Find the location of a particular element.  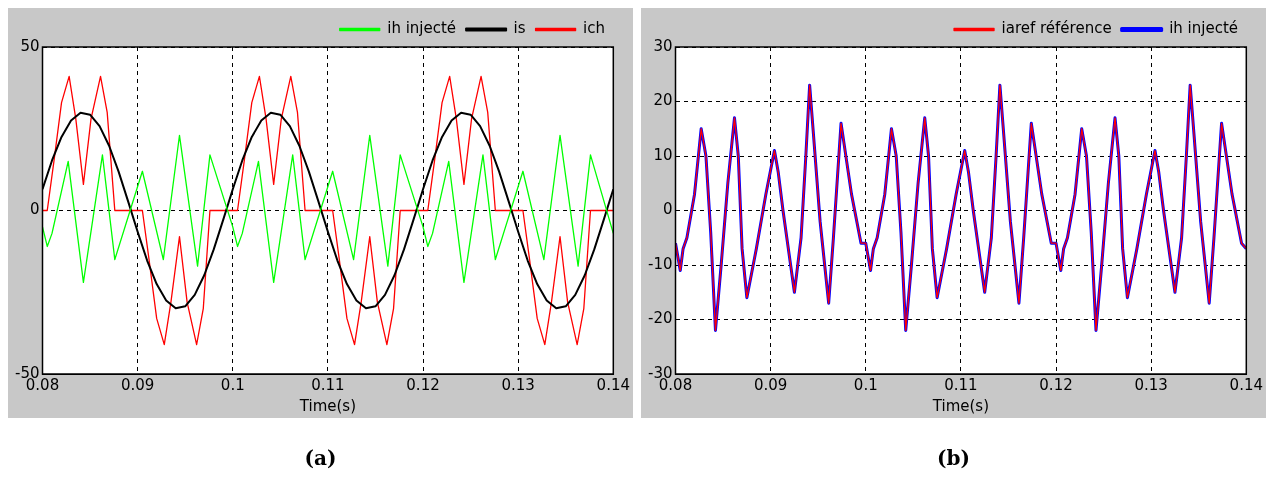

legend-label: ich is located at coordinates (594, 28).